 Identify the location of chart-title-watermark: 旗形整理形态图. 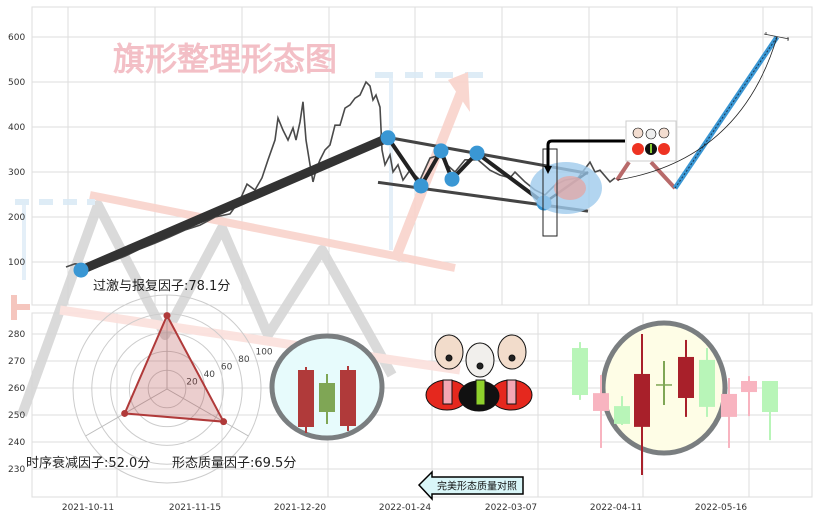
(225, 59).